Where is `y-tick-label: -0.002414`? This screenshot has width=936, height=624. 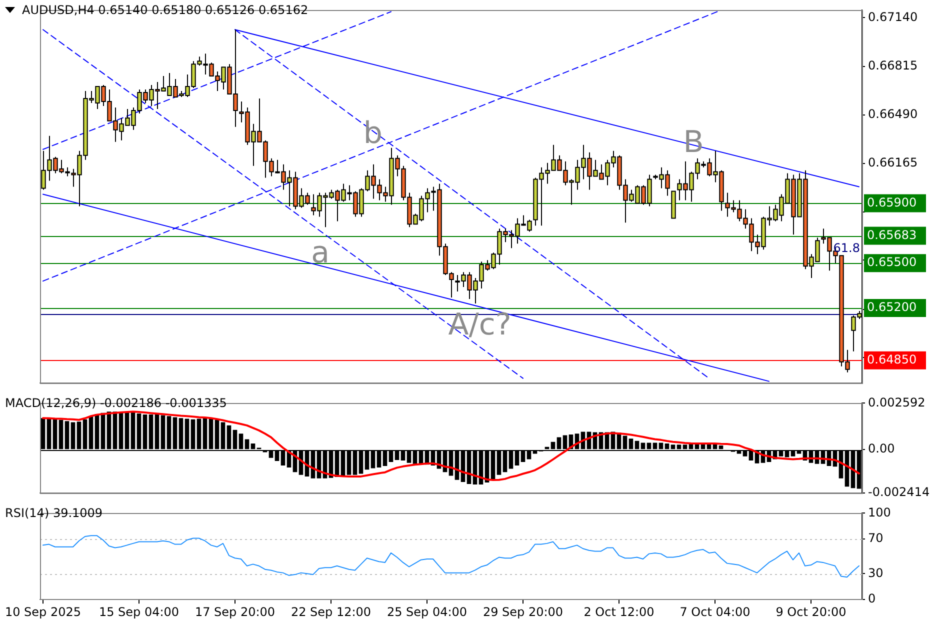
y-tick-label: -0.002414 is located at coordinates (899, 491).